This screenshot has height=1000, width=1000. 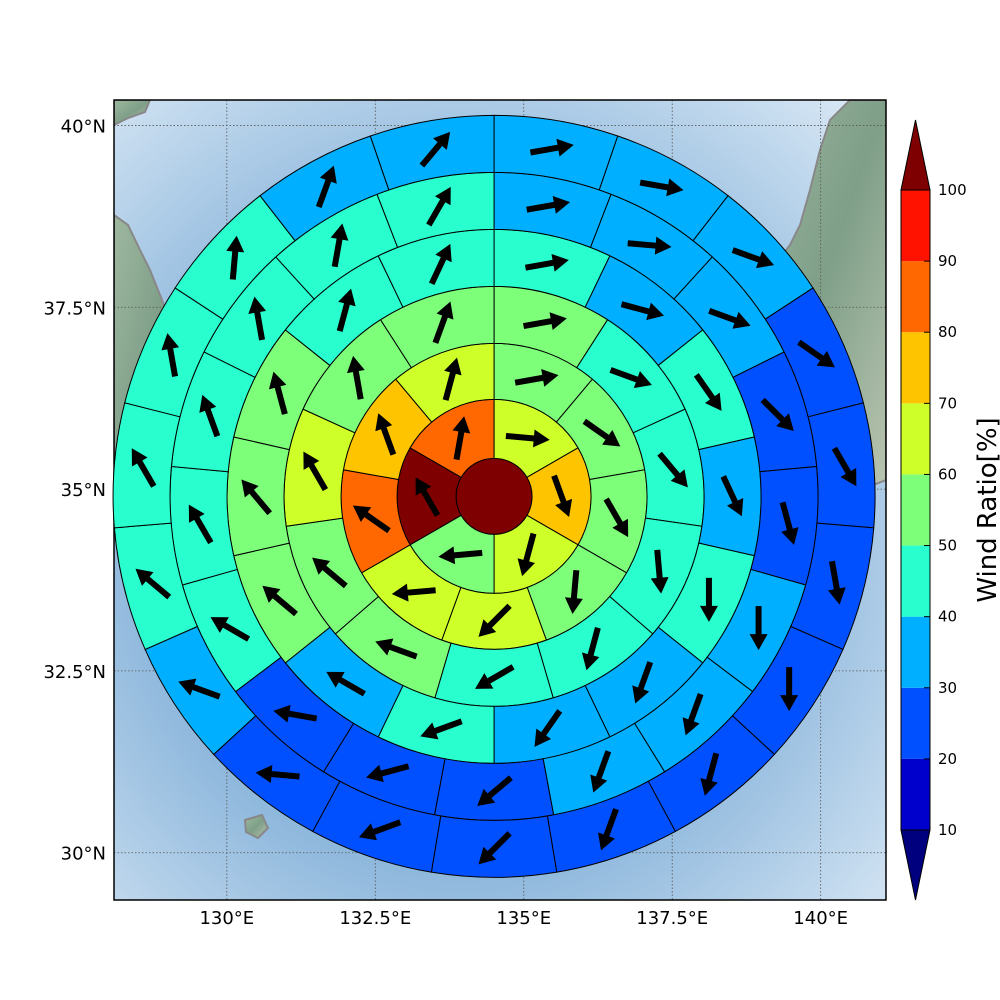 I want to click on latitude-tick-labels: 40°N 37.5°N 35°N 32.5°N 30°N, so click(x=74, y=490).